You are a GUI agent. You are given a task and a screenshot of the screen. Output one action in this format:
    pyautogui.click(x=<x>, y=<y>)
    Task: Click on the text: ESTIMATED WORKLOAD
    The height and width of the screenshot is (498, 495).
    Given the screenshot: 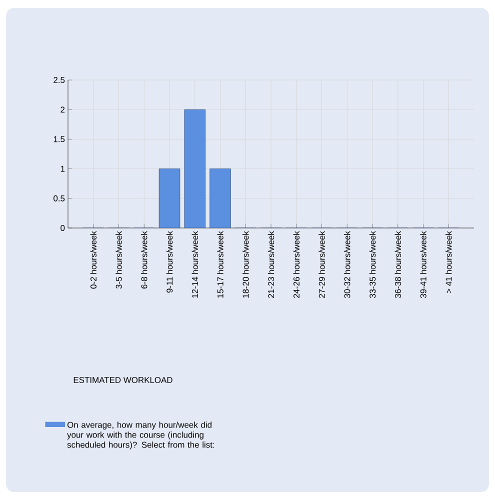 What is the action you would take?
    pyautogui.click(x=123, y=380)
    